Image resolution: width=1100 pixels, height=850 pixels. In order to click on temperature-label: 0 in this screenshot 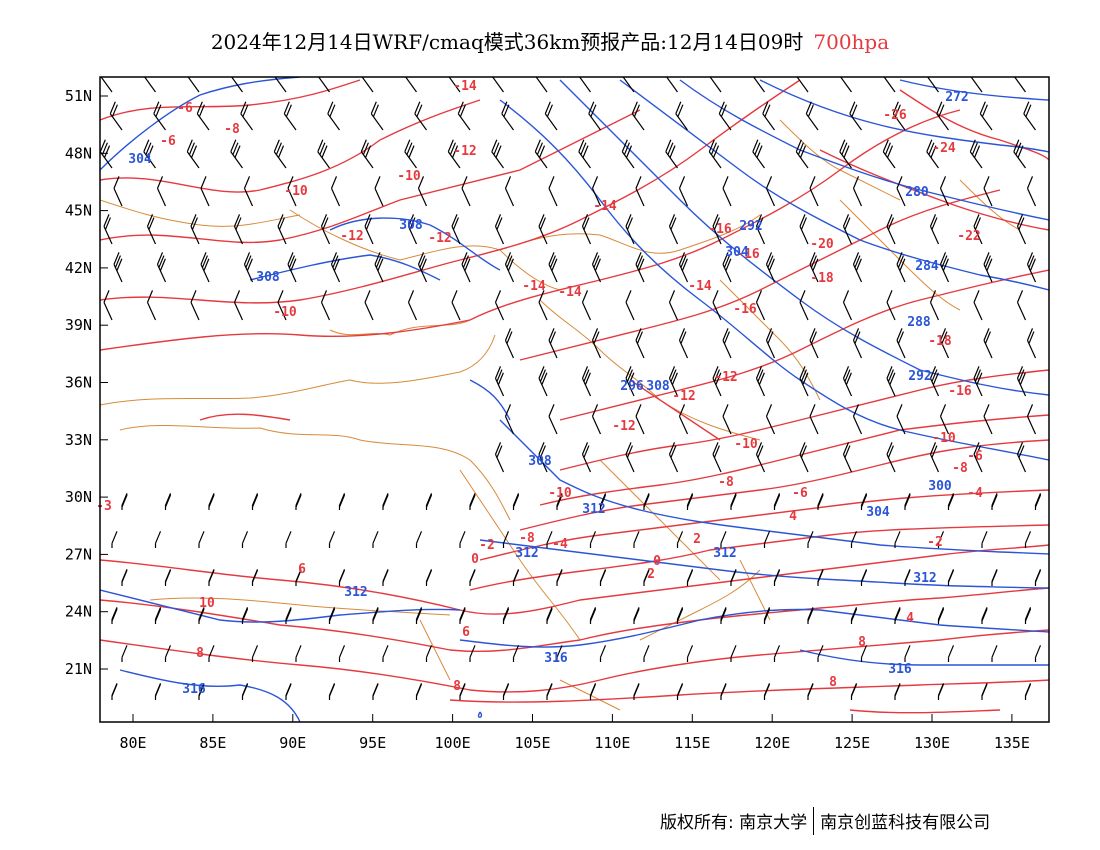, I will do `click(475, 559)`.